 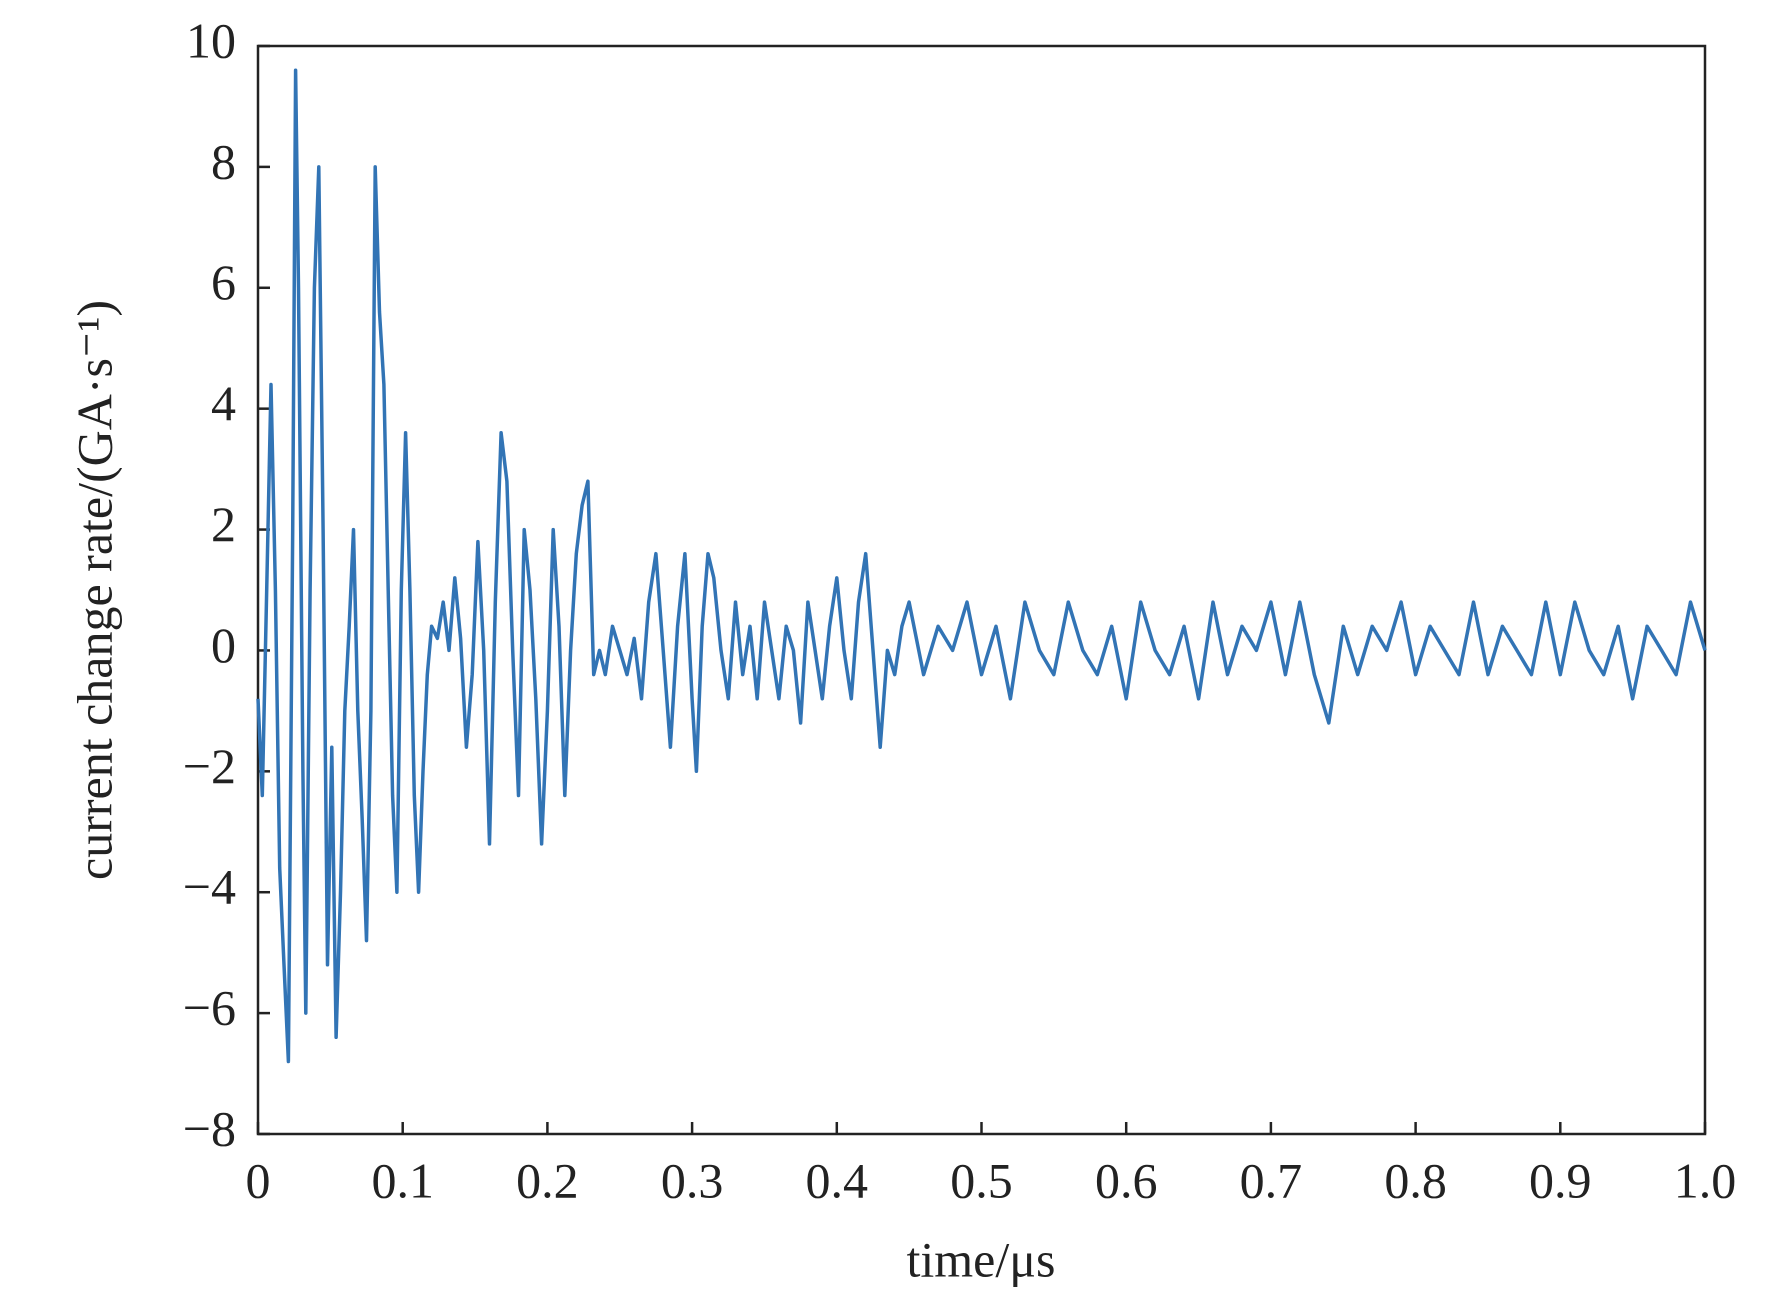 I want to click on y-tick-label: −6, so click(x=209, y=1008).